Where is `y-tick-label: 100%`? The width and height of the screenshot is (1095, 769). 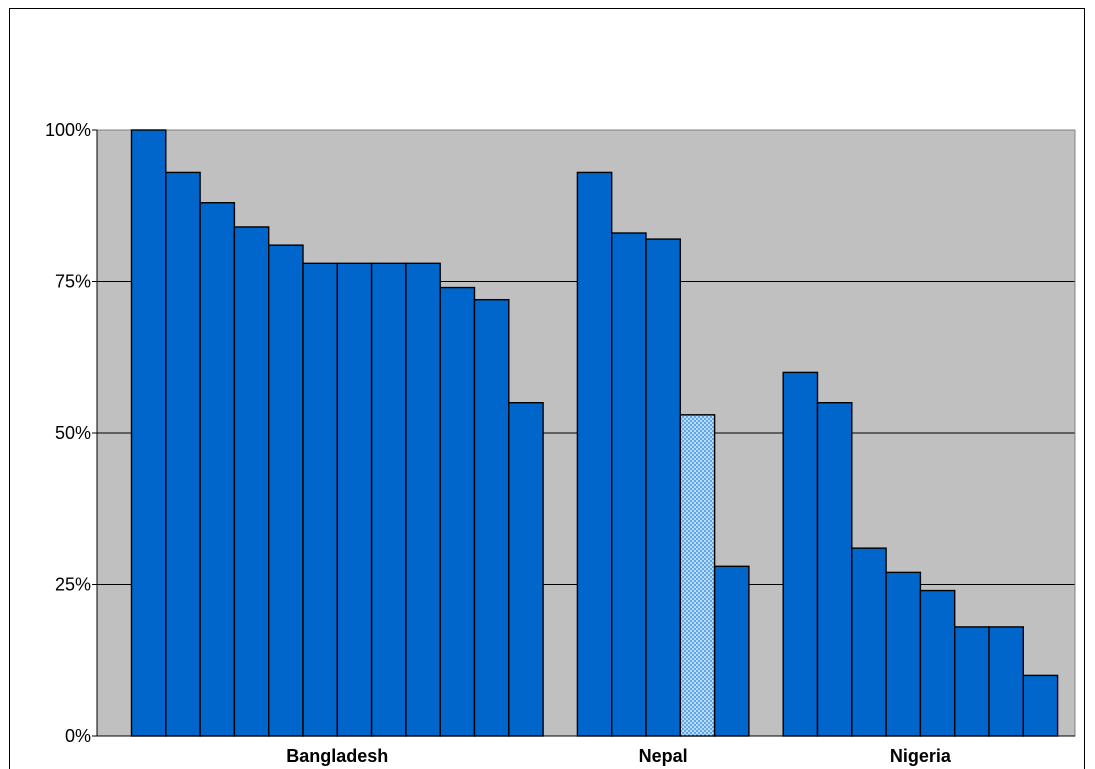 y-tick-label: 100% is located at coordinates (68, 130).